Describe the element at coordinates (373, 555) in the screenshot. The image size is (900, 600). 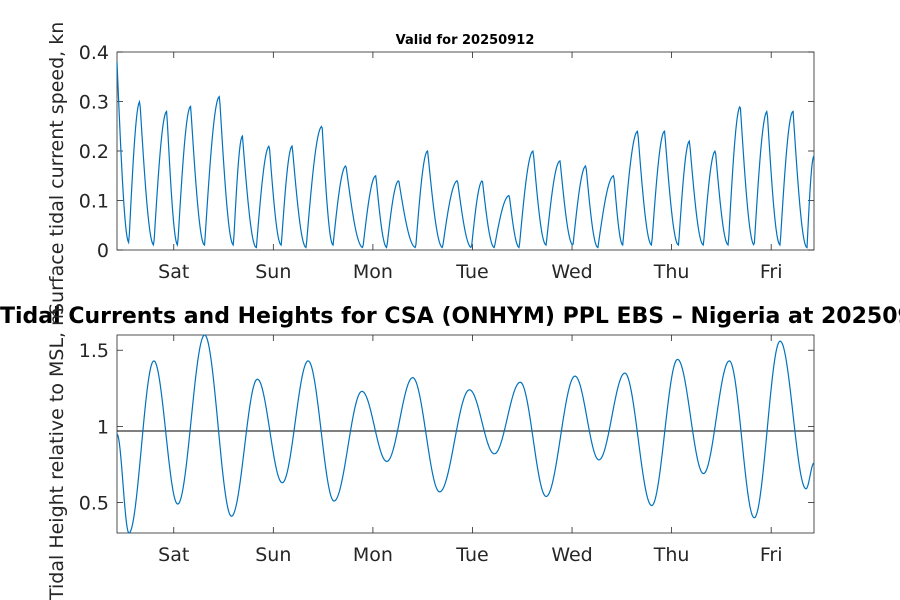
I see `tidal-height-x-tick-label: Mon` at that location.